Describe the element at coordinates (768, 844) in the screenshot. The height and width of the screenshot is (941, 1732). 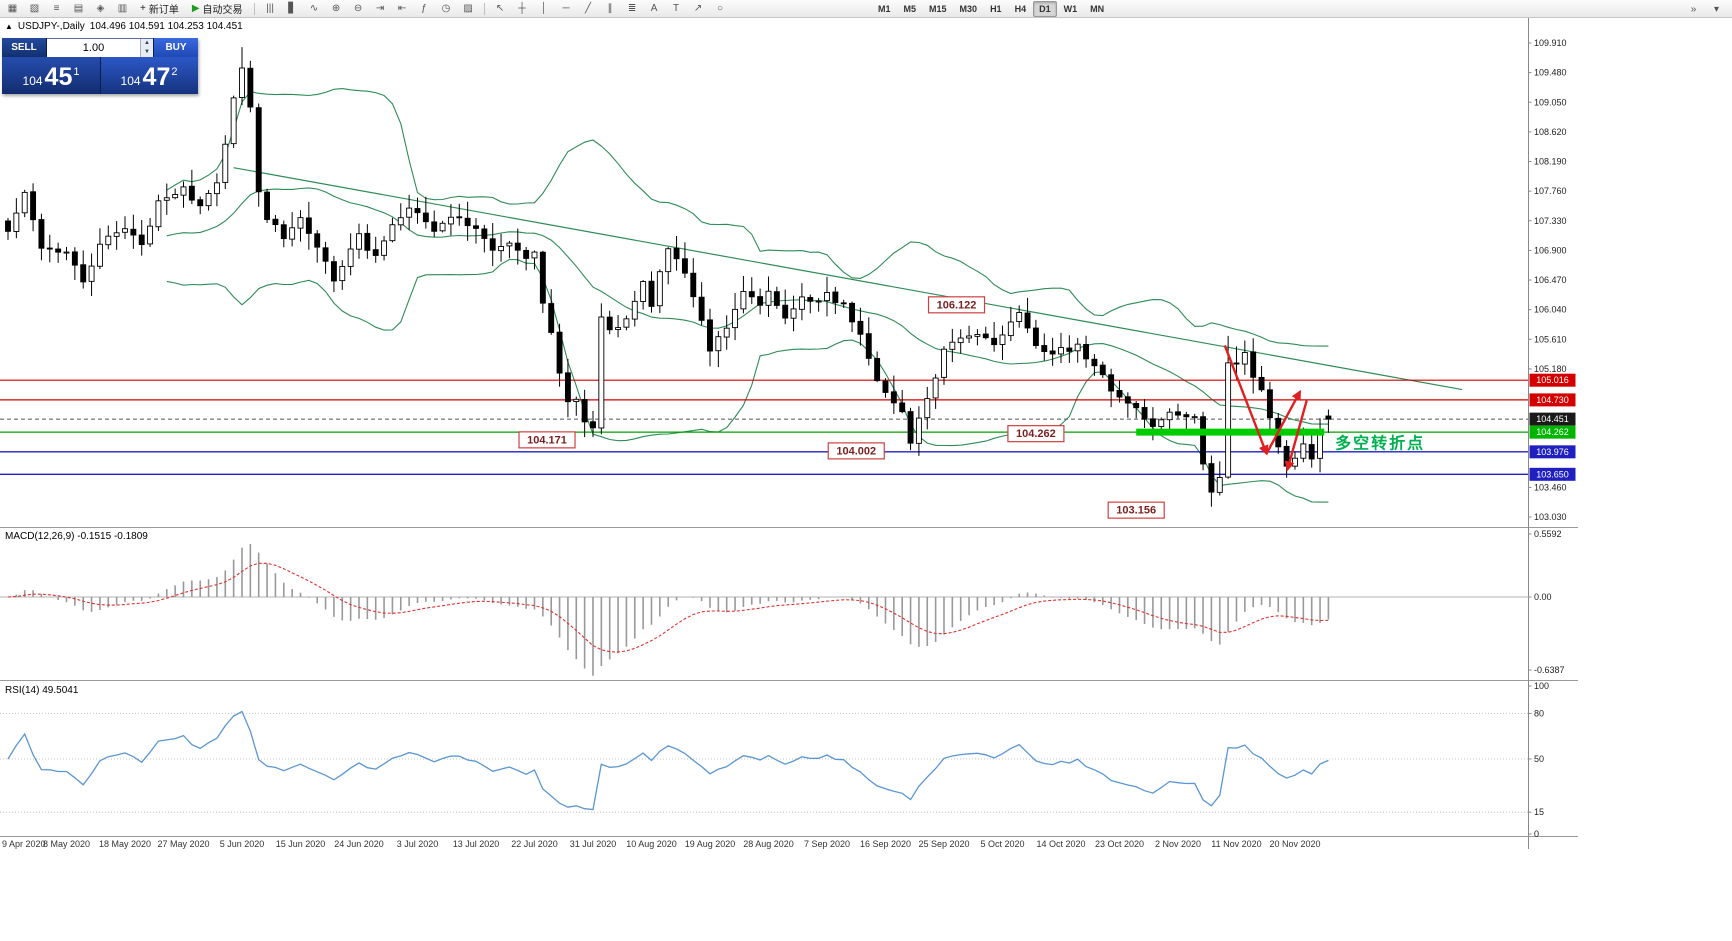
I see `svg-text: 28 Aug 2020` at that location.